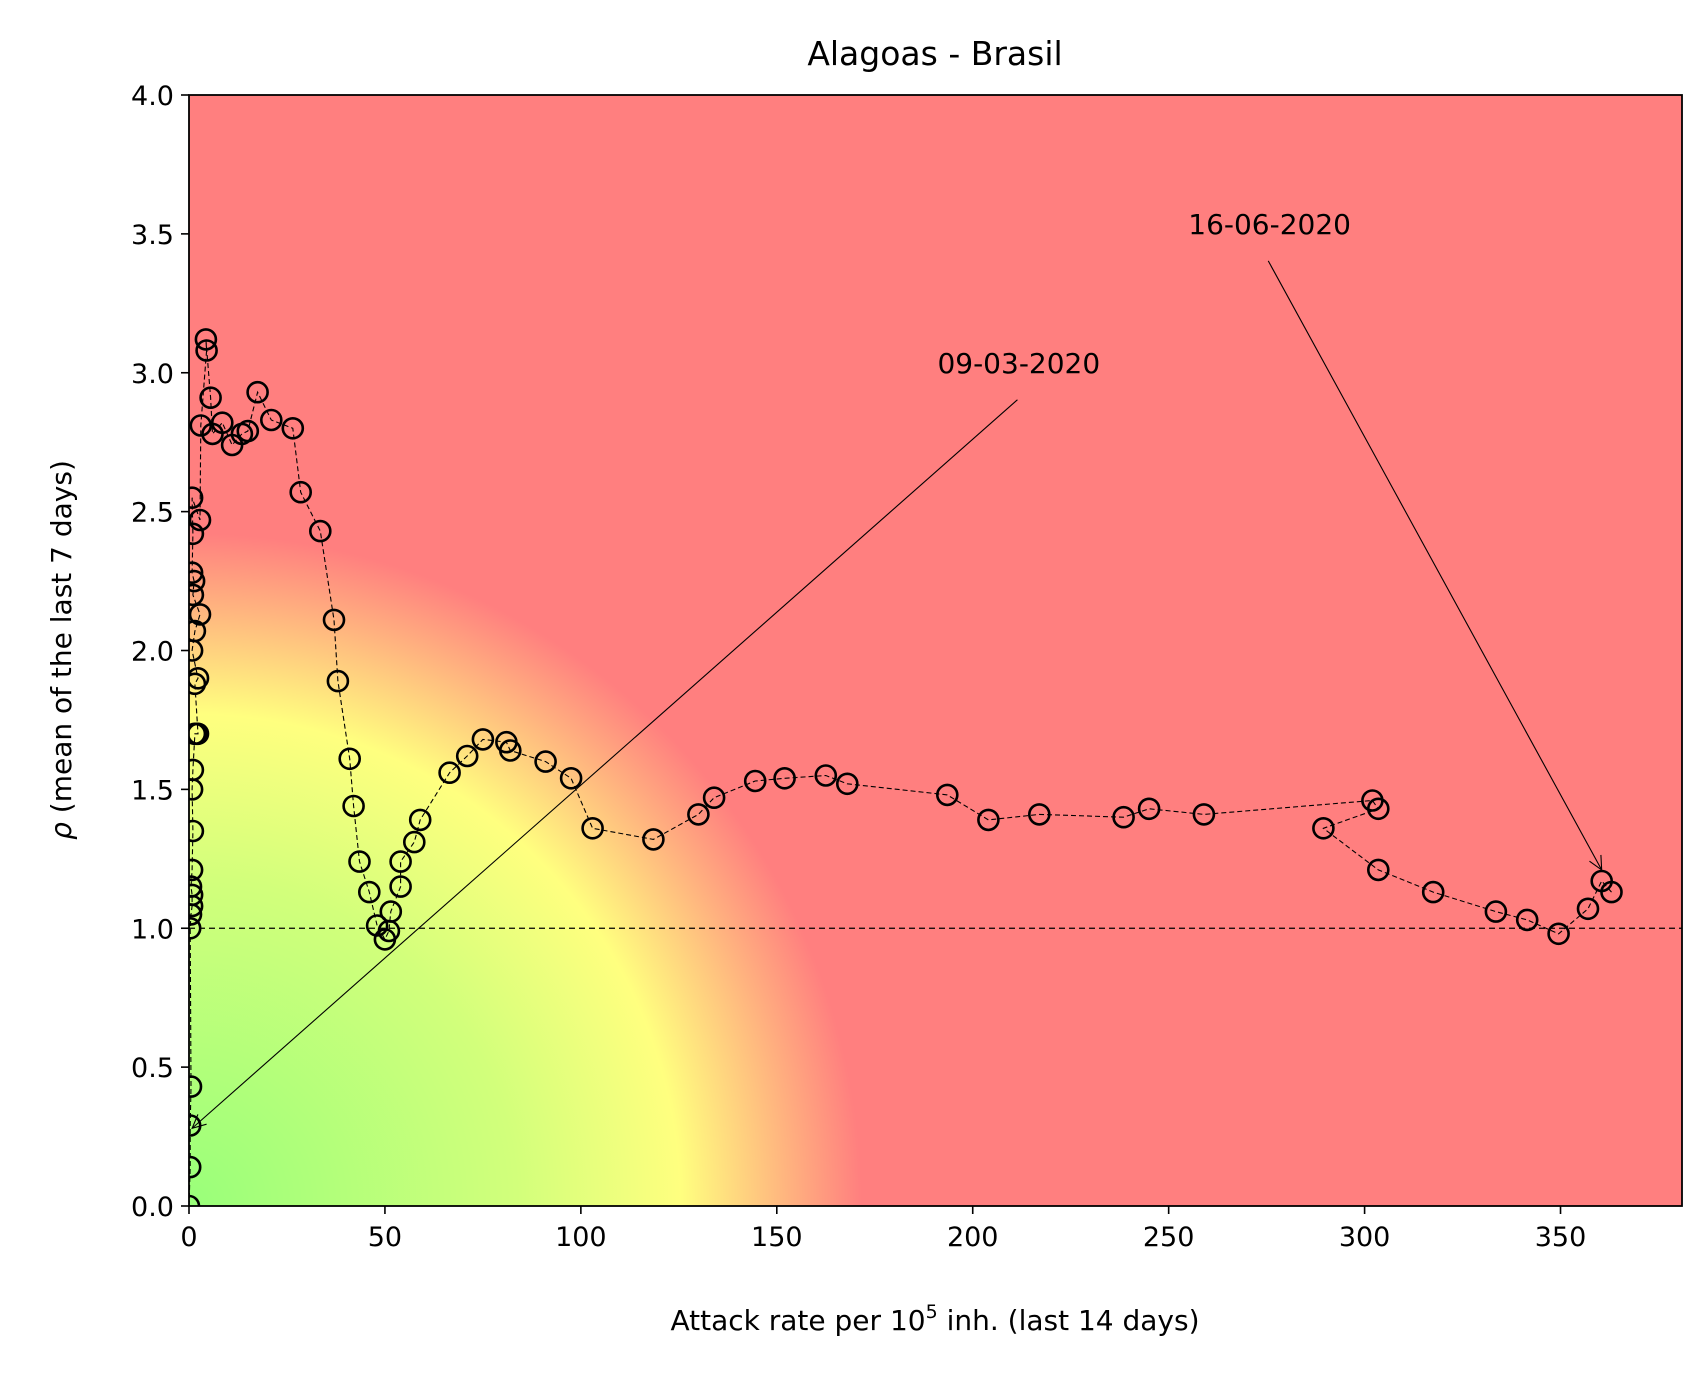 Image resolution: width=1706 pixels, height=1374 pixels. What do you see at coordinates (1018, 363) in the screenshot?
I see `annotation-label: 09-03-2020` at bounding box center [1018, 363].